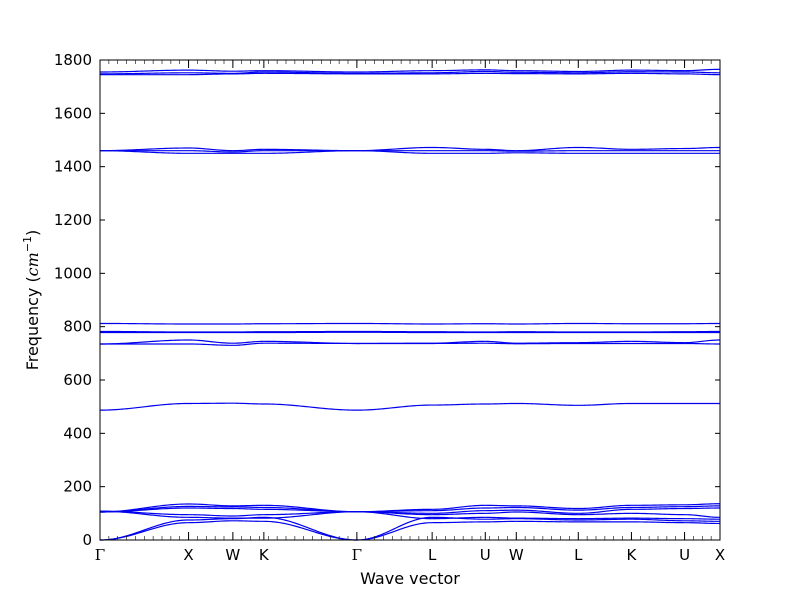 The height and width of the screenshot is (600, 800). I want to click on y-tick-label: 600, so click(77, 380).